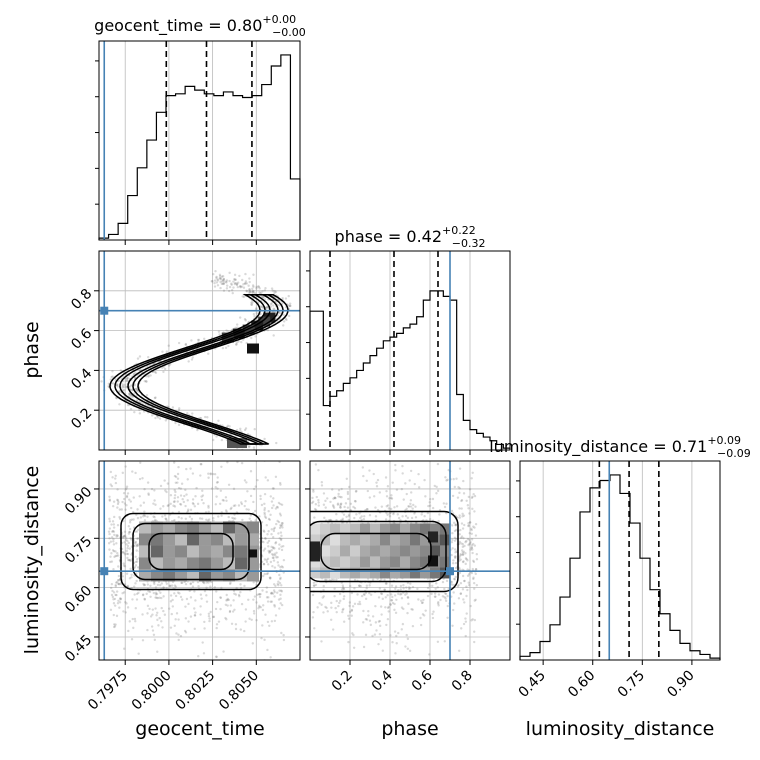 The width and height of the screenshot is (760, 760). What do you see at coordinates (104, 571) in the screenshot?
I see `truth-marker` at bounding box center [104, 571].